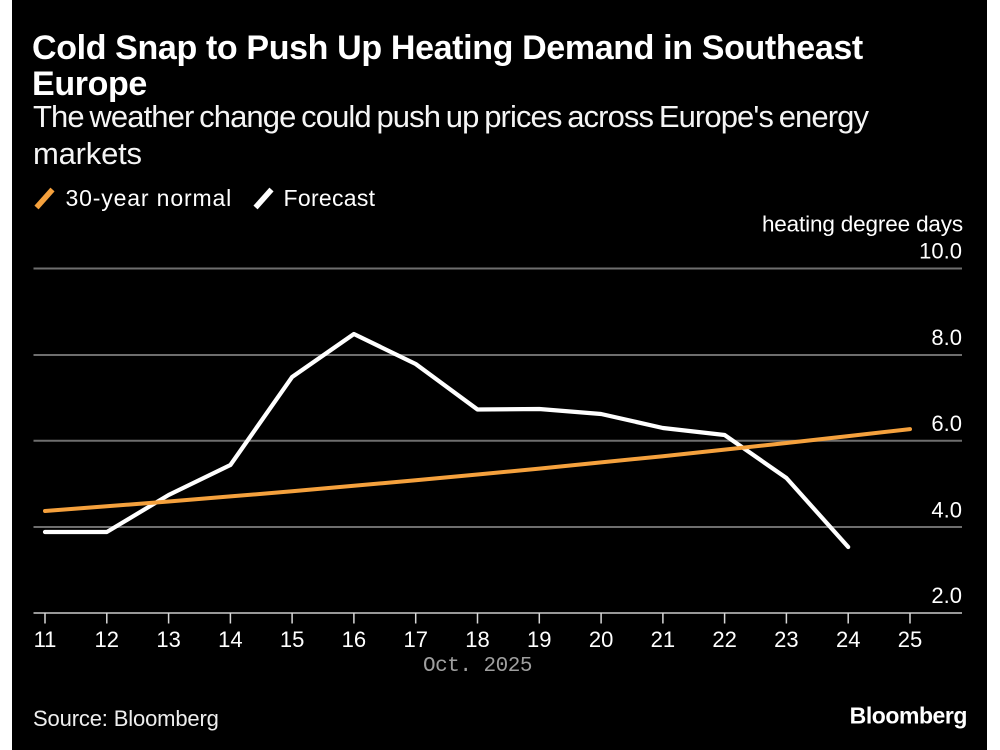 This screenshot has width=1000, height=750. I want to click on svg-text: Source: Bloomberg, so click(126, 718).